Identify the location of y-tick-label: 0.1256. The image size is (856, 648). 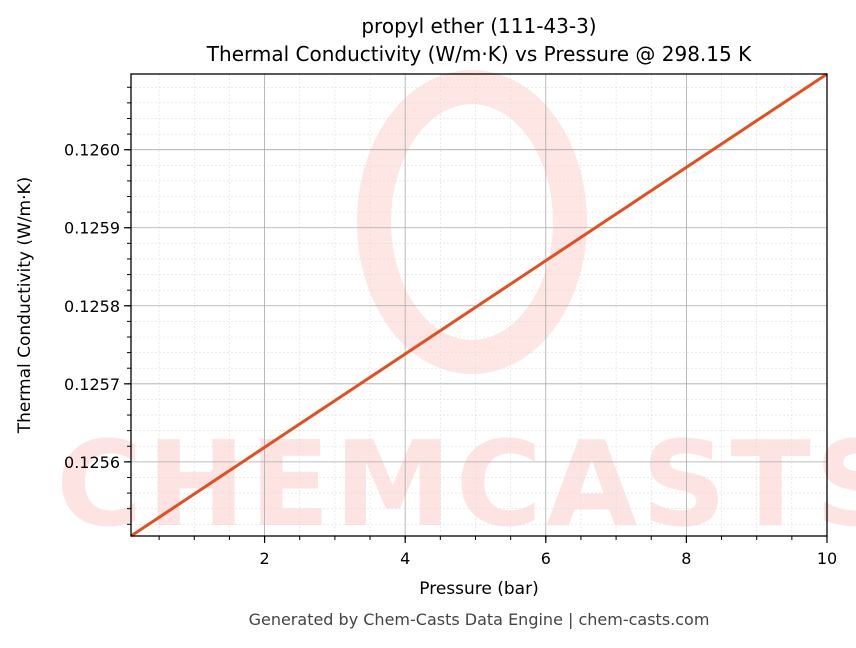
(92, 462).